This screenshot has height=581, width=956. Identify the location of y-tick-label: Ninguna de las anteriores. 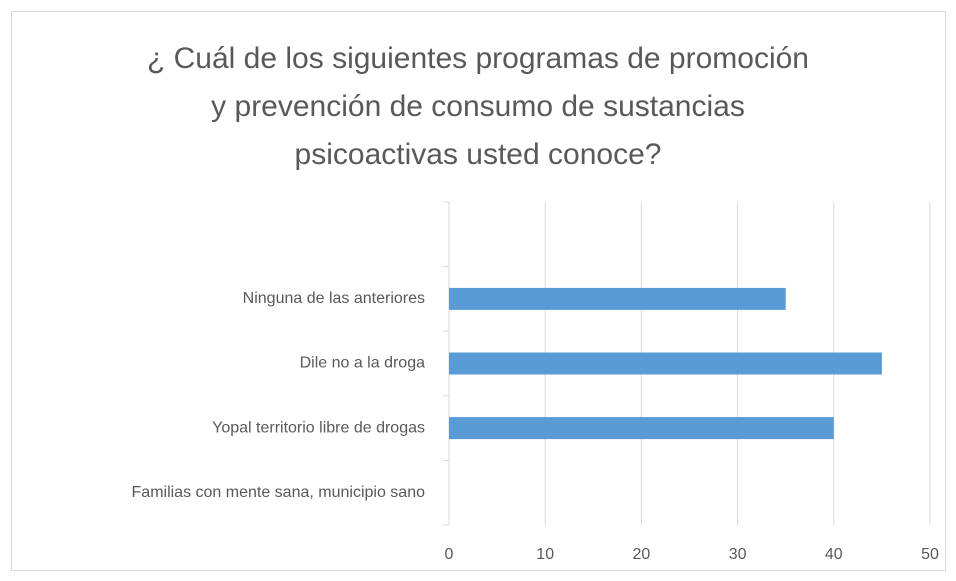
(334, 298).